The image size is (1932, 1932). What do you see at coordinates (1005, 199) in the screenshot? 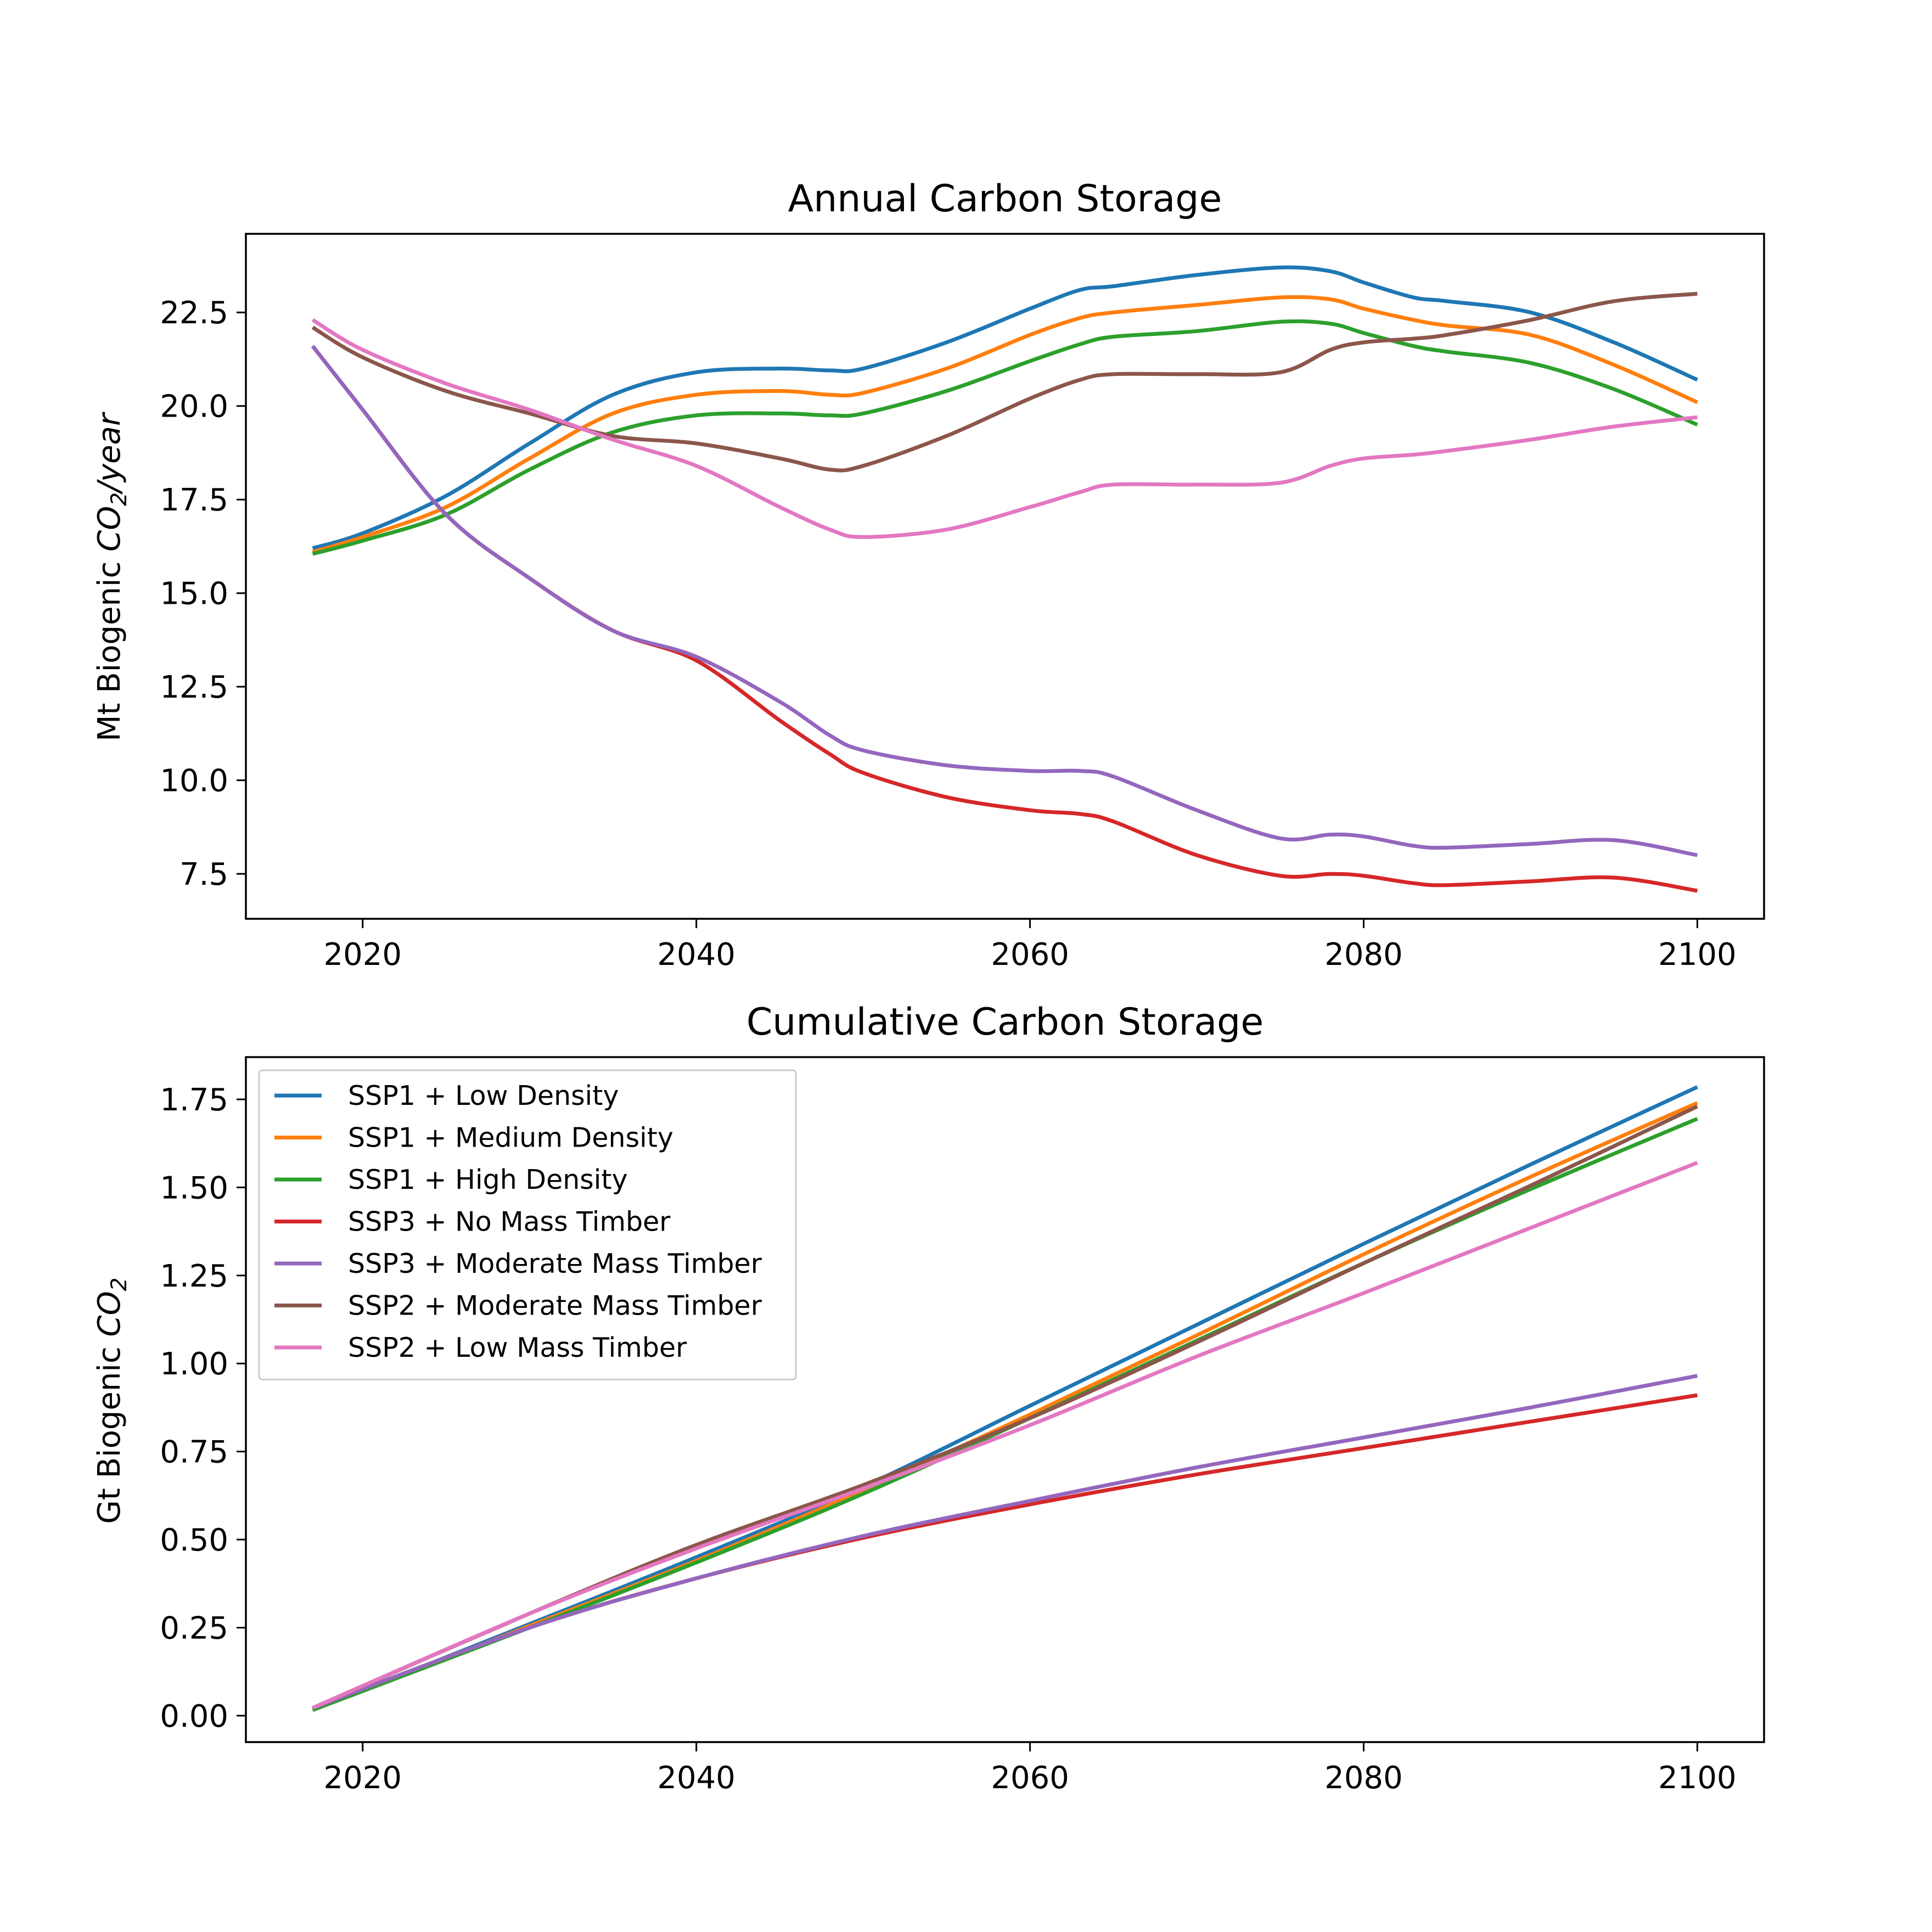
I see `chart-title: Annual Carbon Storage` at bounding box center [1005, 199].